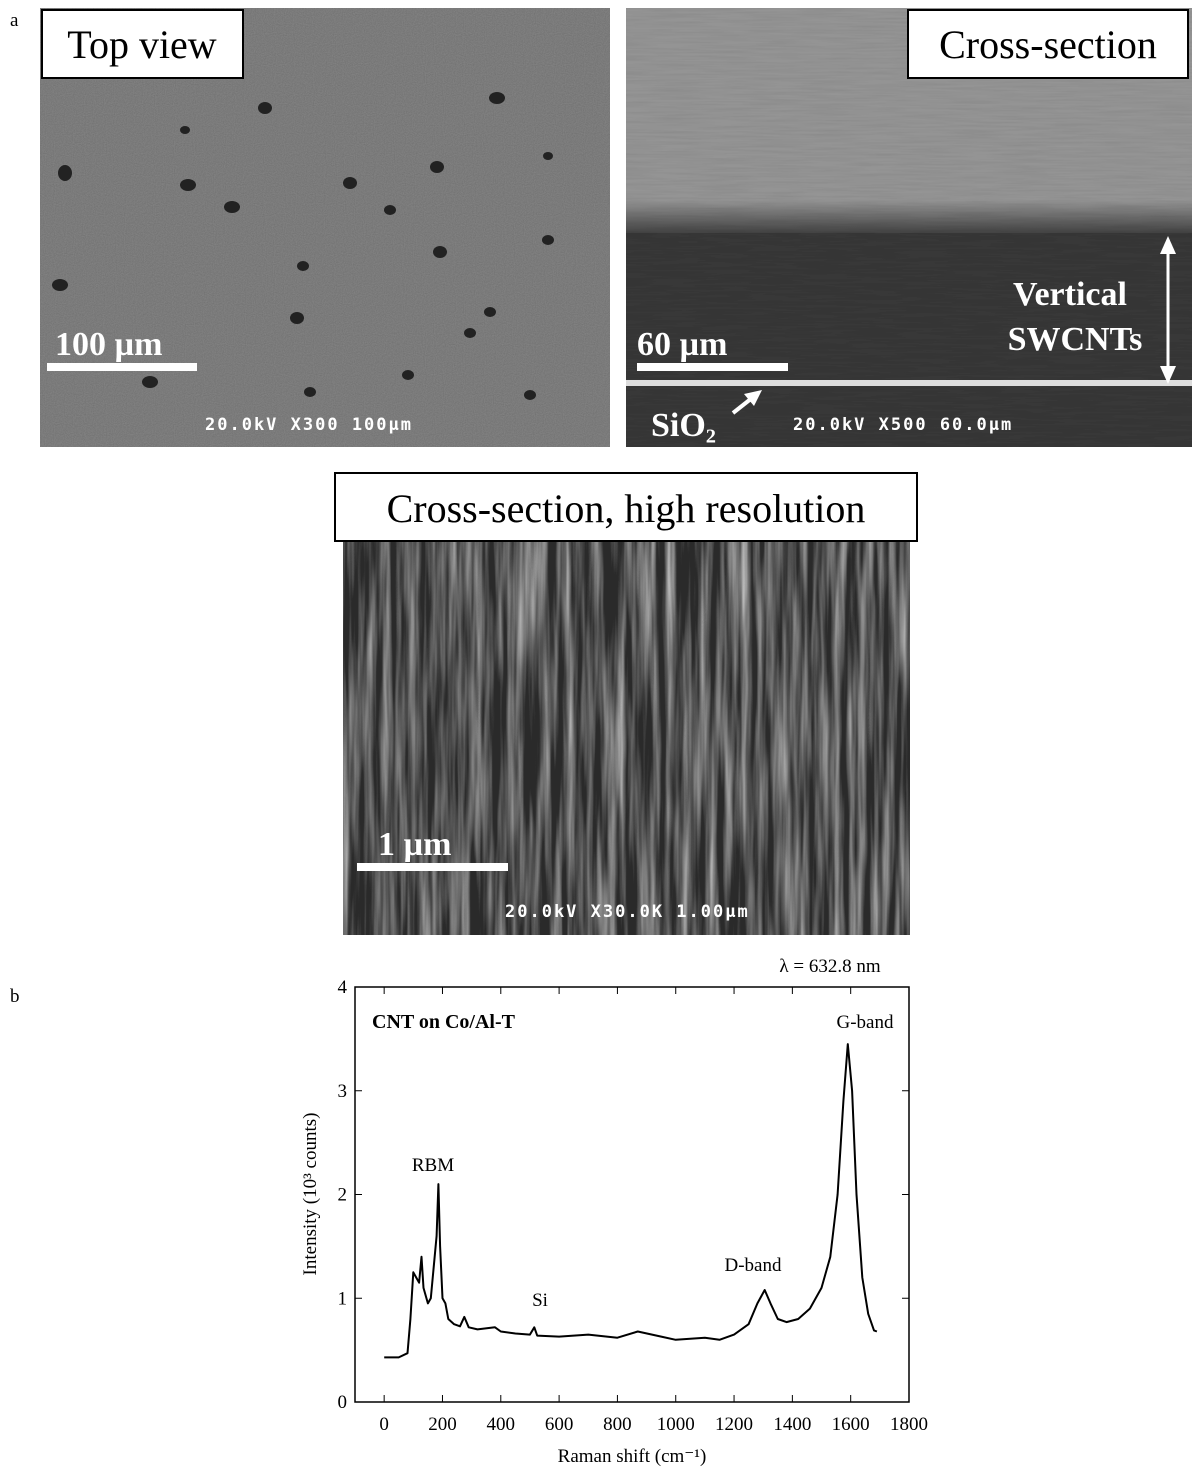  Describe the element at coordinates (343, 1402) in the screenshot. I see `y-tick-label: 0` at that location.